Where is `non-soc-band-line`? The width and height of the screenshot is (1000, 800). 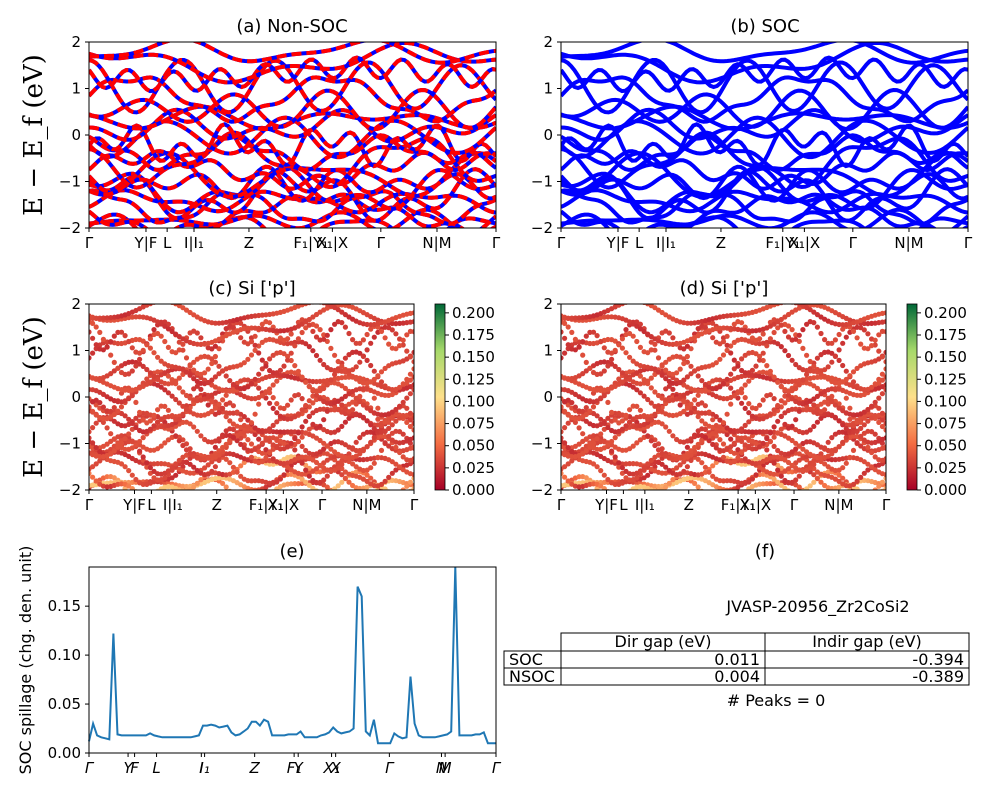 non-soc-band-line is located at coordinates (292, 53).